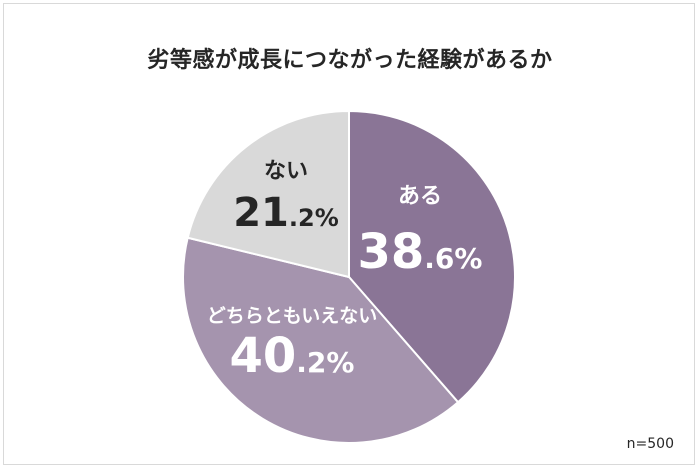 Image resolution: width=700 pixels, height=470 pixels. What do you see at coordinates (292, 356) in the screenshot?
I see `slice-dochiratomo-value: 40.2%` at bounding box center [292, 356].